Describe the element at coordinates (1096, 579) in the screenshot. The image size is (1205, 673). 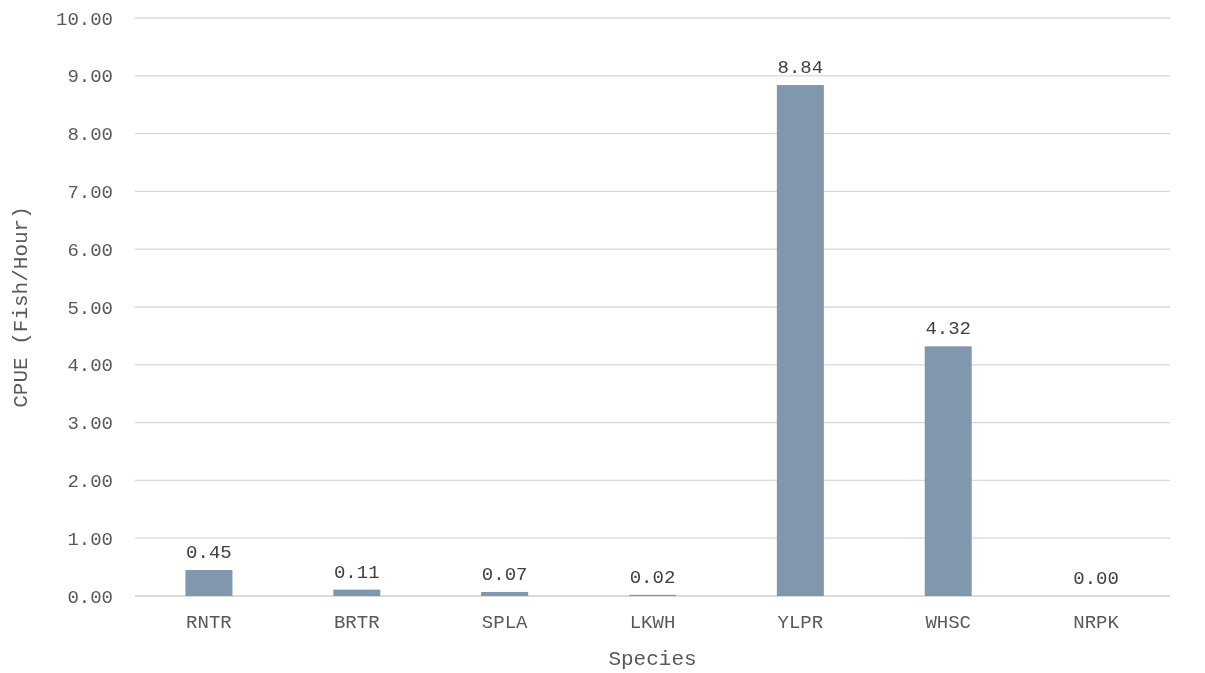
I see `data-label: 0.00` at that location.